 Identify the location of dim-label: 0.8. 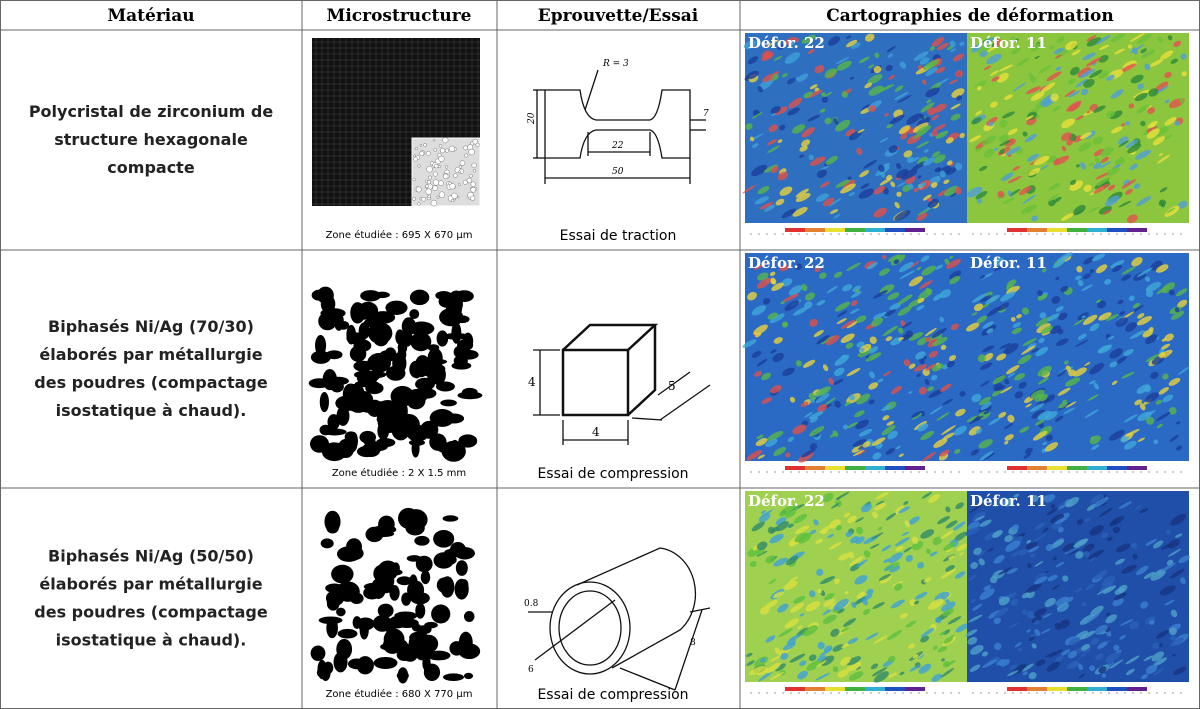
(531, 604).